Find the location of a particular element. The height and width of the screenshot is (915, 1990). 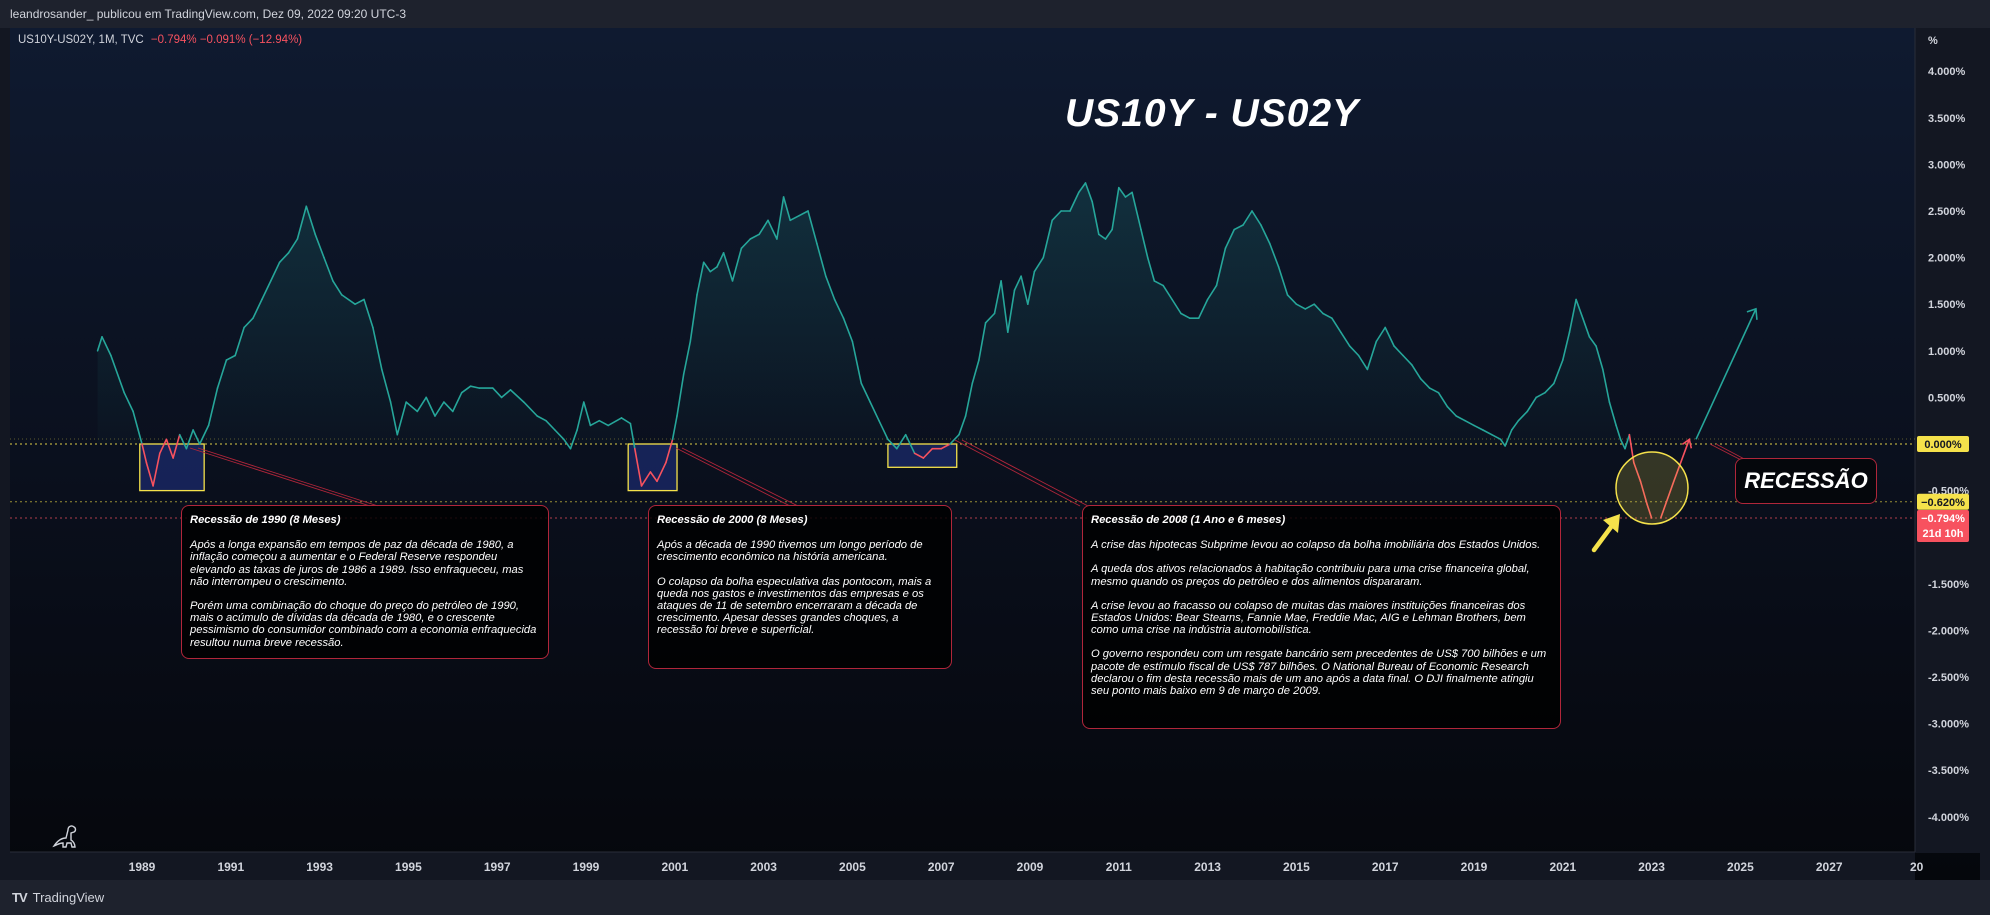

time-scale is located at coordinates (962, 866).